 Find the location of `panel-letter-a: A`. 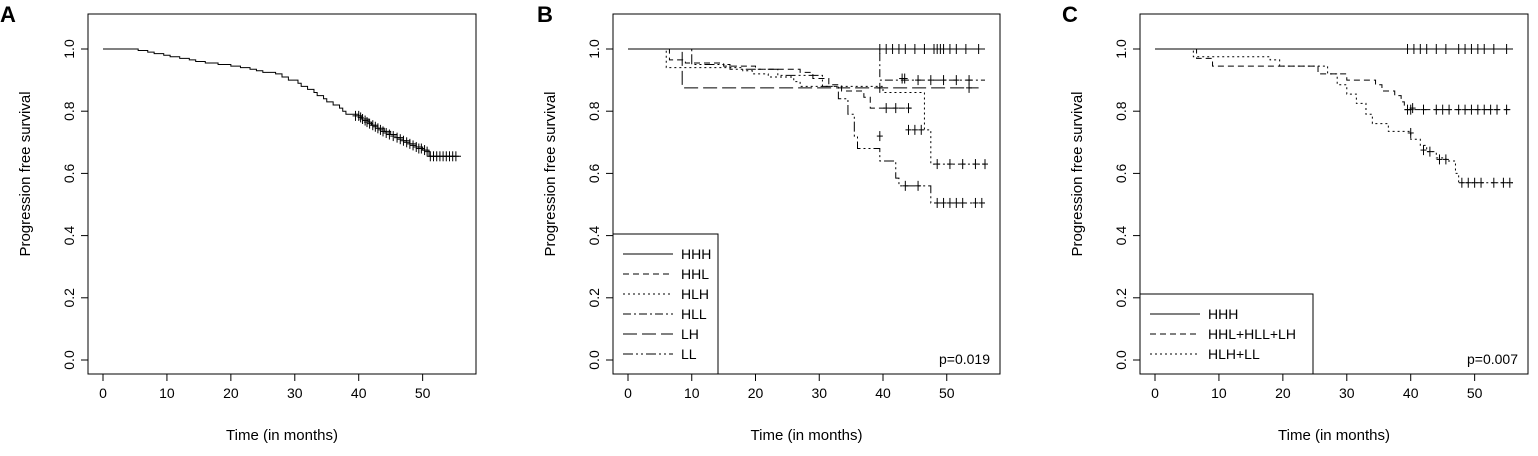

panel-letter-a: A is located at coordinates (8, 14).